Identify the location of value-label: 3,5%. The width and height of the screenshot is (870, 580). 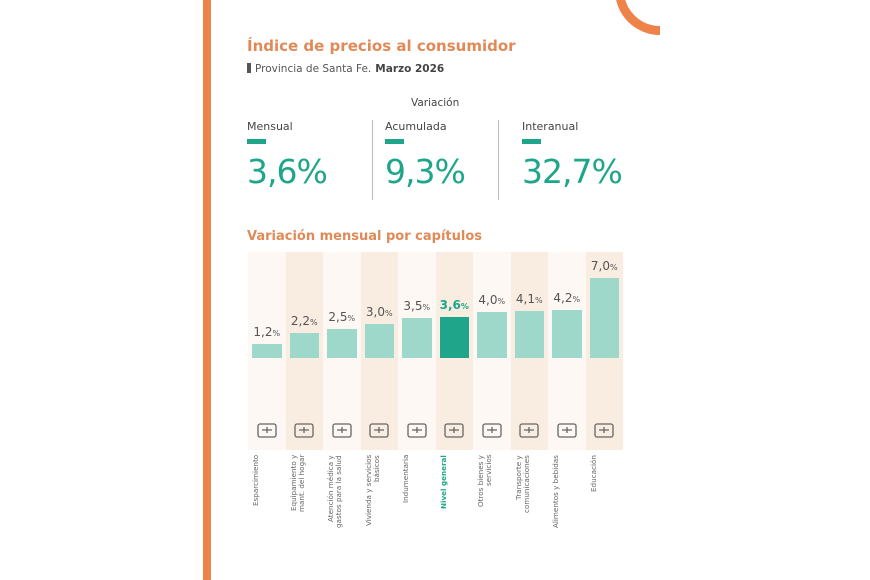
(417, 306).